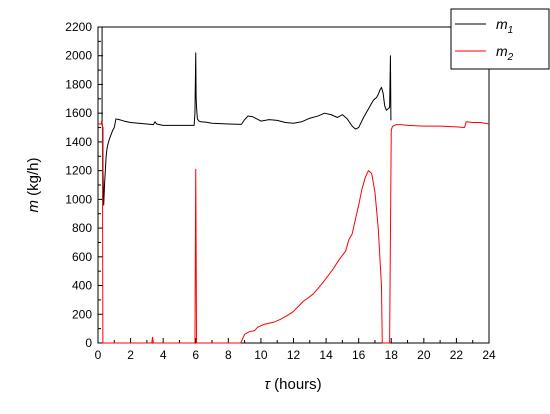  I want to click on y-tick-label: 0, so click(88, 343).